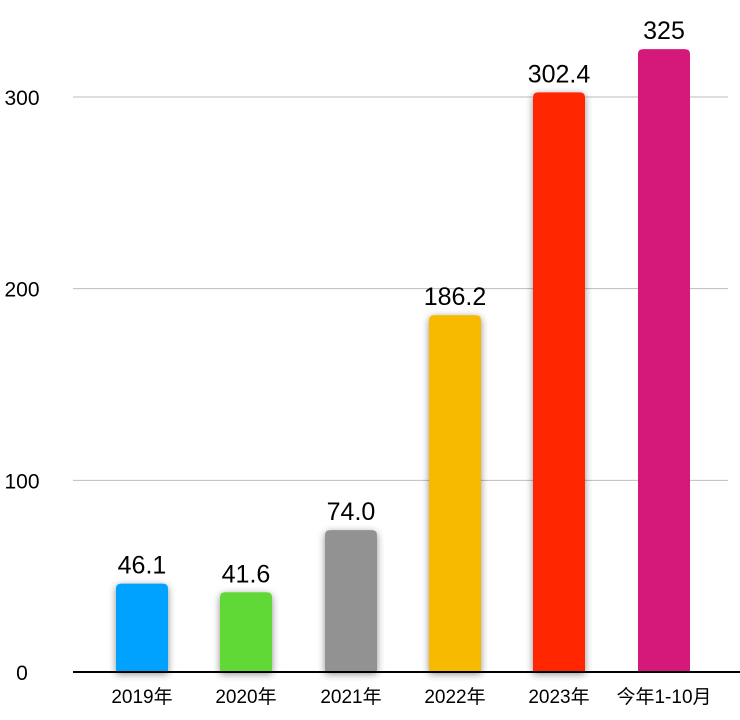  Describe the element at coordinates (664, 31) in the screenshot. I see `data-label: 325` at that location.